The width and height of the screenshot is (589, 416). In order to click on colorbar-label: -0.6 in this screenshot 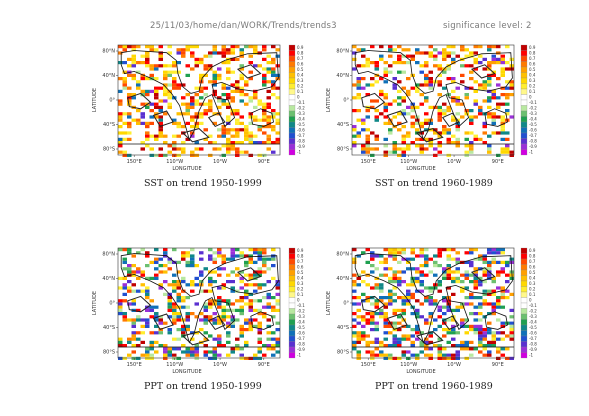, I will do `click(301, 130)`.